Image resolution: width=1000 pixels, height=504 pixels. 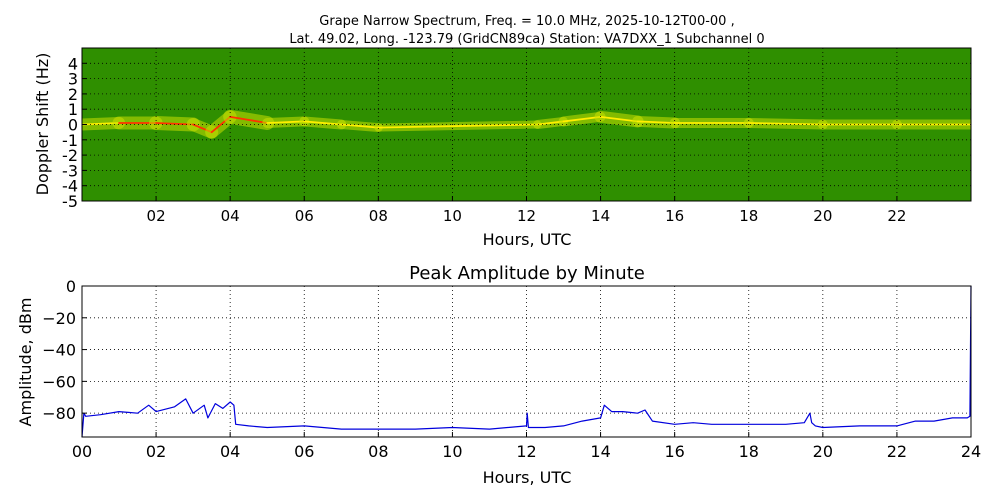 I want to click on amplitude-x-tick-label: 00, so click(x=82, y=451).